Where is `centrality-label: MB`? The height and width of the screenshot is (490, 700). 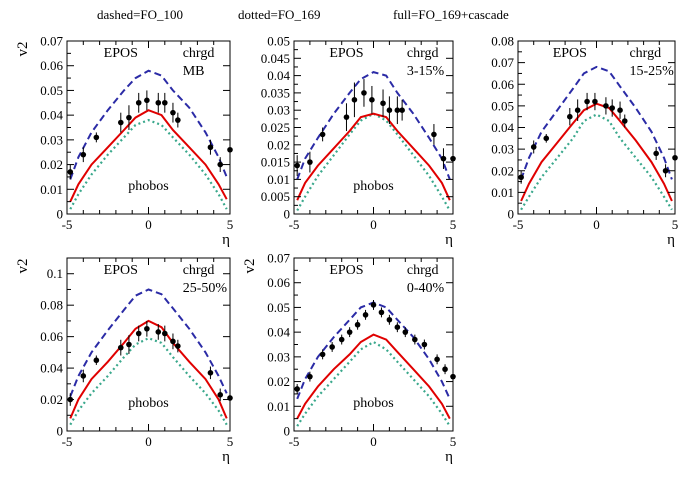 centrality-label: MB is located at coordinates (194, 71).